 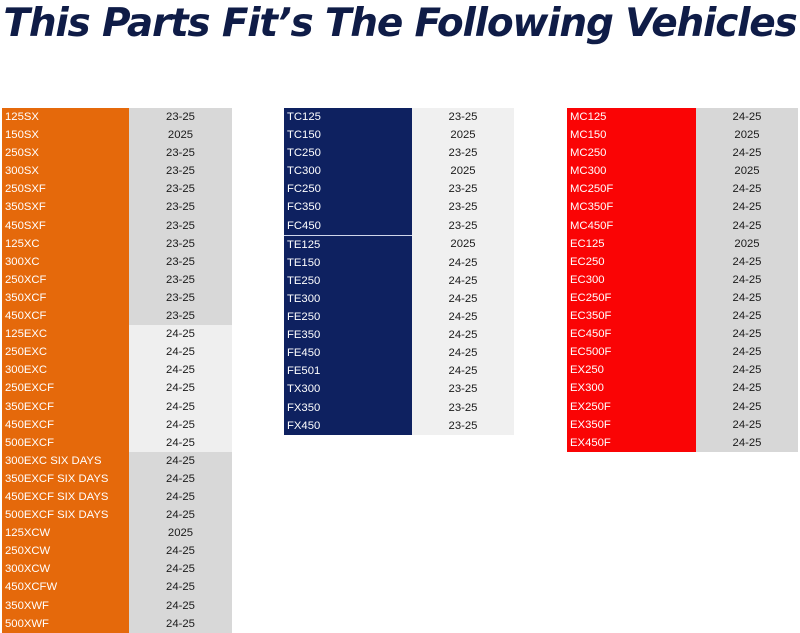 What do you see at coordinates (348, 280) in the screenshot?
I see `model-cell: TE250` at bounding box center [348, 280].